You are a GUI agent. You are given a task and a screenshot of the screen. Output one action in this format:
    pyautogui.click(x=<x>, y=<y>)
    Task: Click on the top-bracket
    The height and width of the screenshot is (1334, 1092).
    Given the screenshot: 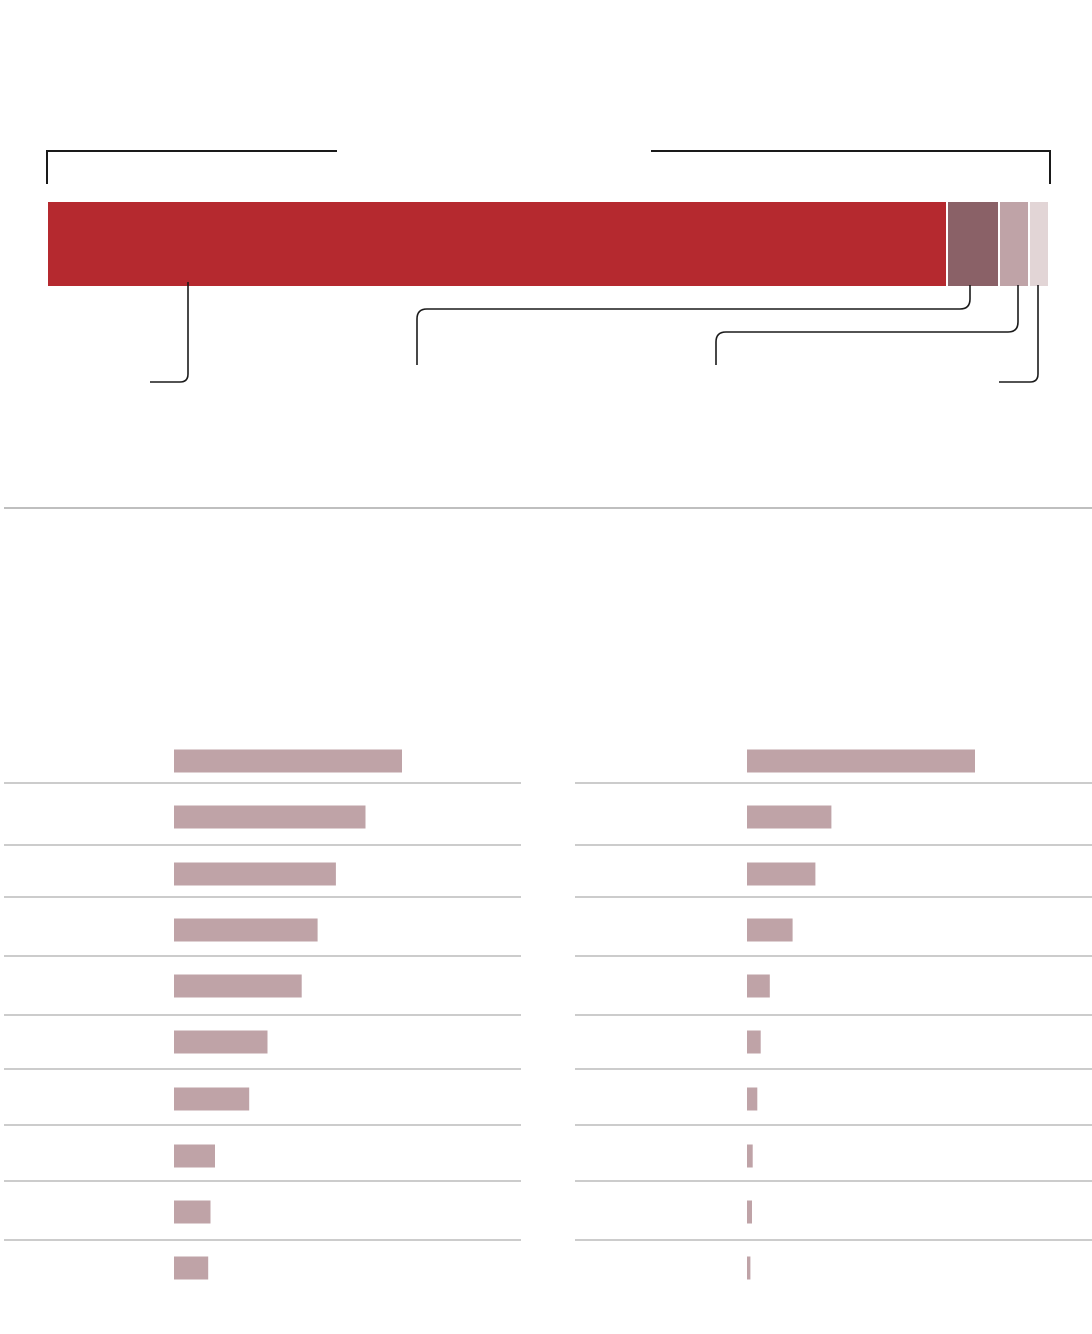 What is the action you would take?
    pyautogui.click(x=548, y=167)
    